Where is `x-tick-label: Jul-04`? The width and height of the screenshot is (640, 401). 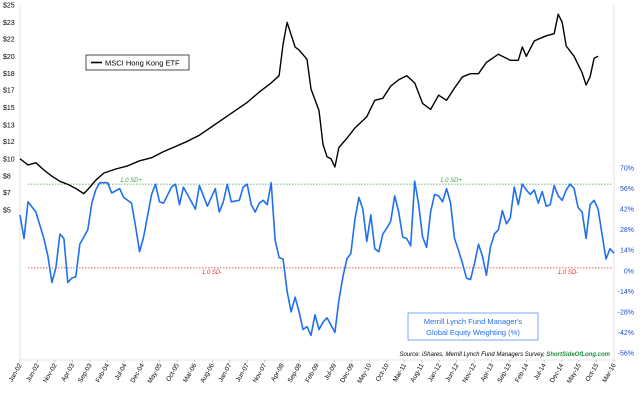 x-tick-label: Jul-04 is located at coordinates (121, 371).